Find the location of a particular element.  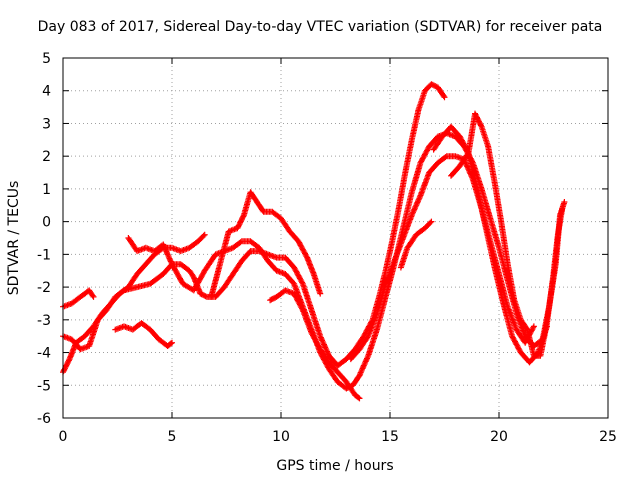

y-tick-label: -5 is located at coordinates (44, 386).